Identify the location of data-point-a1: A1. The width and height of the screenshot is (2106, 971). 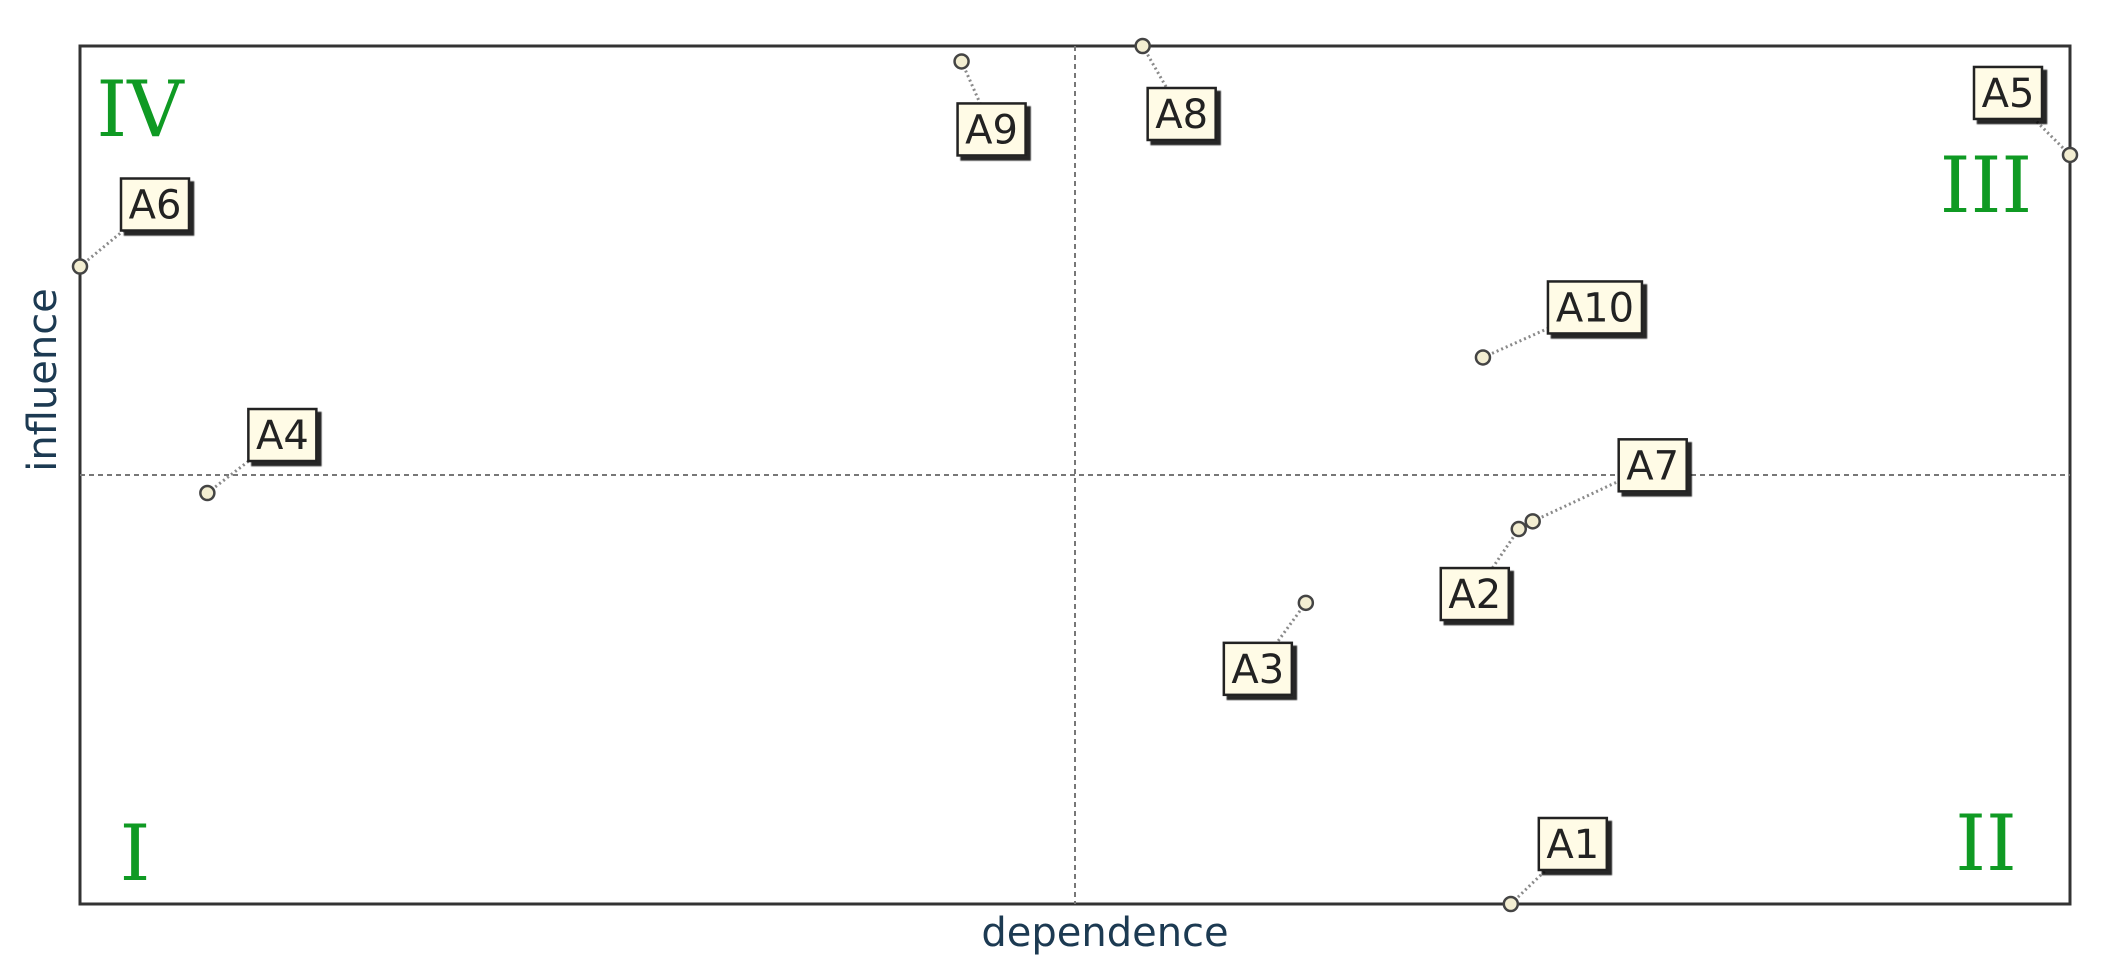
(1555, 864).